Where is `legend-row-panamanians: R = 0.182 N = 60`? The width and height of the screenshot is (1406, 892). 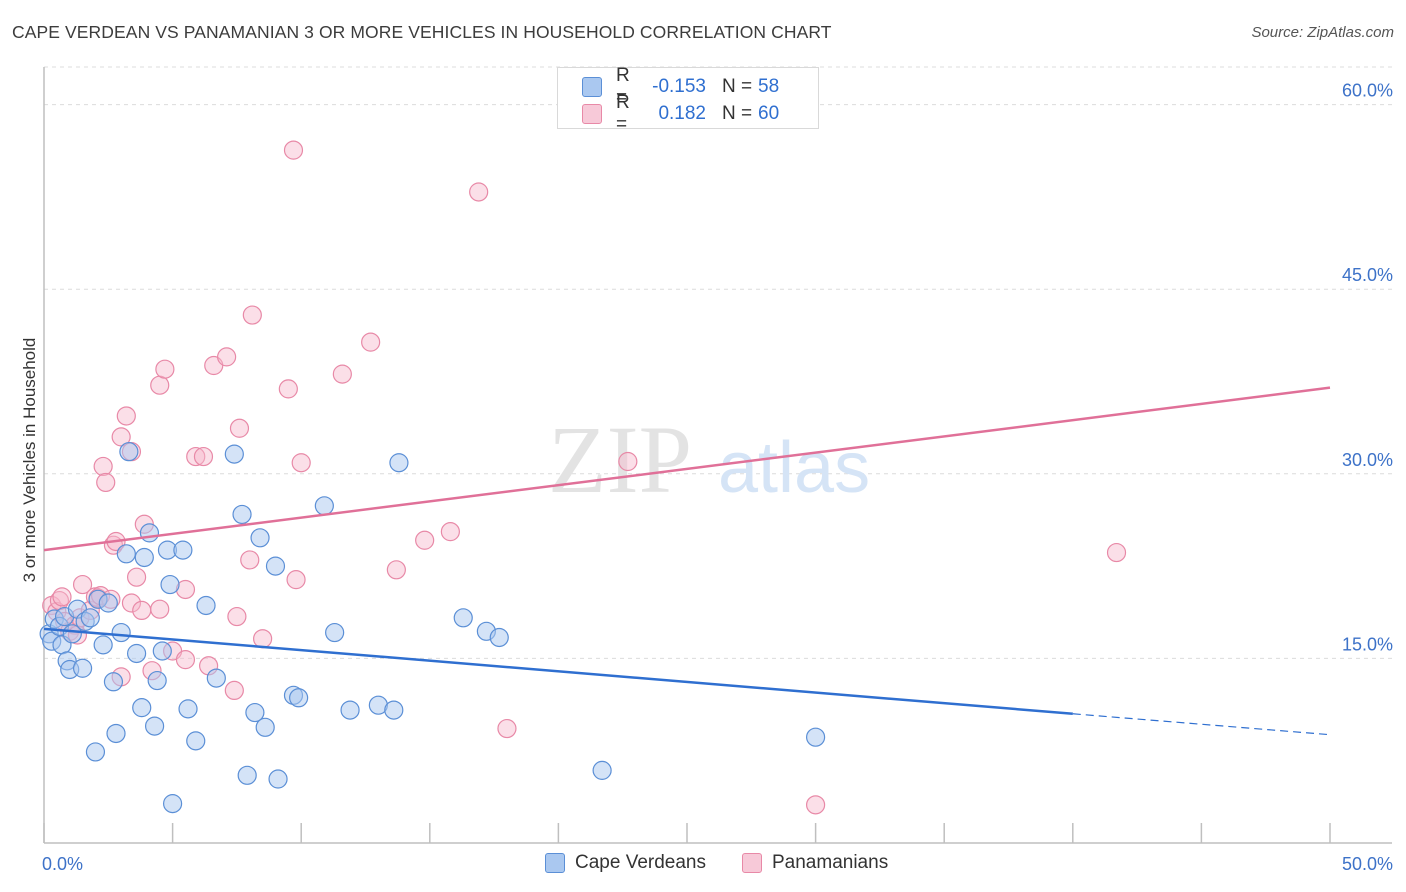
legend-row-panamanians: R = 0.182 N = 60 is located at coordinates (681, 113).